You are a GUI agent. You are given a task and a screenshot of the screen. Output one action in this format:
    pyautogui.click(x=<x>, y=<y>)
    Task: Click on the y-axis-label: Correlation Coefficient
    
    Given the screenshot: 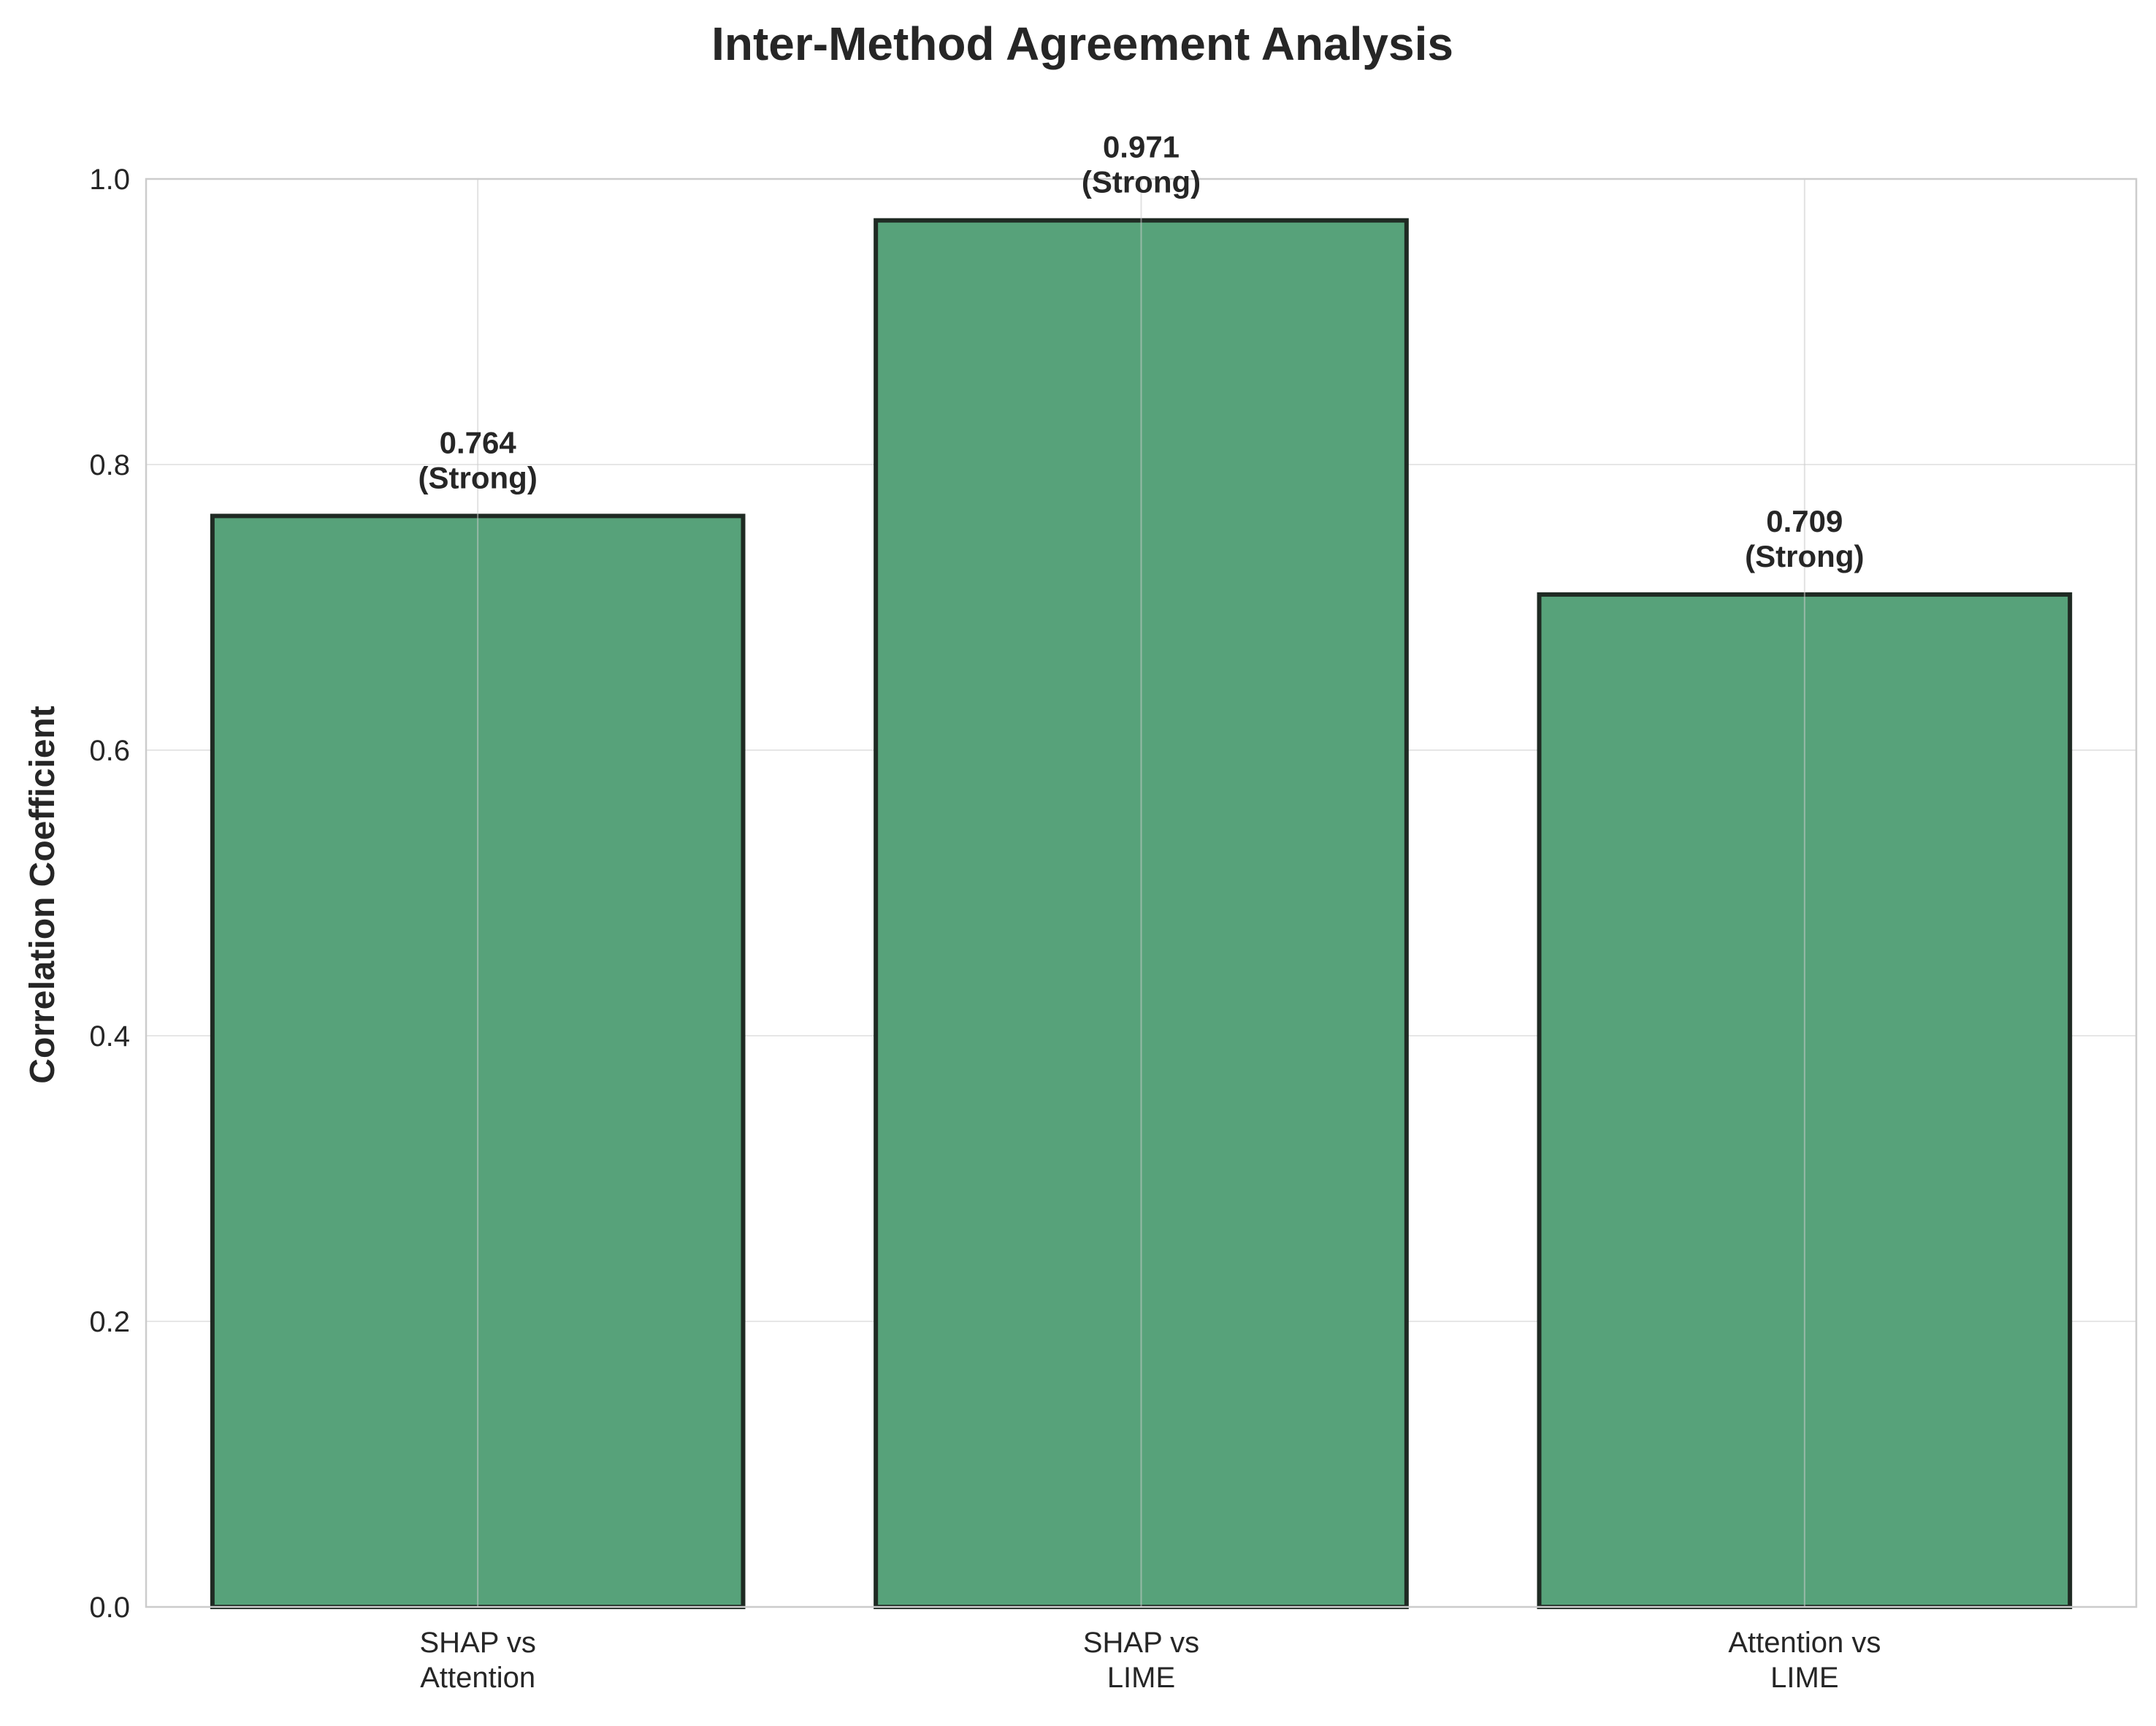 What is the action you would take?
    pyautogui.click(x=43, y=894)
    